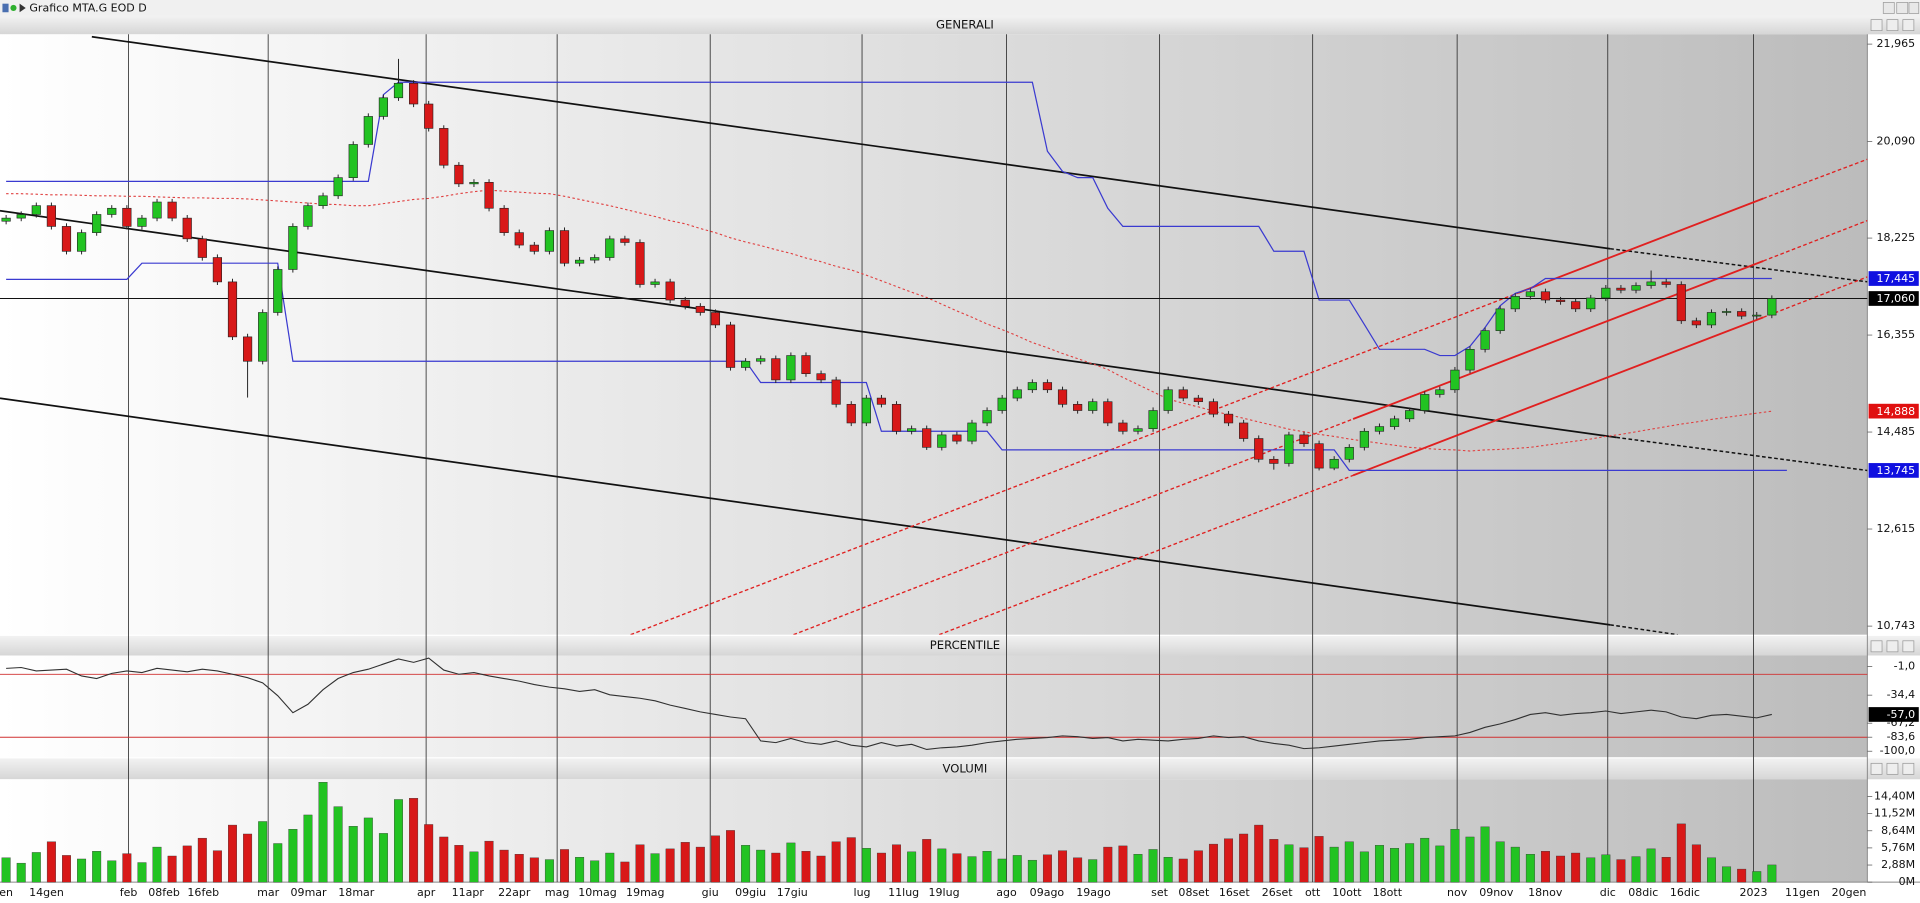 Image resolution: width=1920 pixels, height=903 pixels. I want to click on x-tick-label: 08dic, so click(1643, 892).